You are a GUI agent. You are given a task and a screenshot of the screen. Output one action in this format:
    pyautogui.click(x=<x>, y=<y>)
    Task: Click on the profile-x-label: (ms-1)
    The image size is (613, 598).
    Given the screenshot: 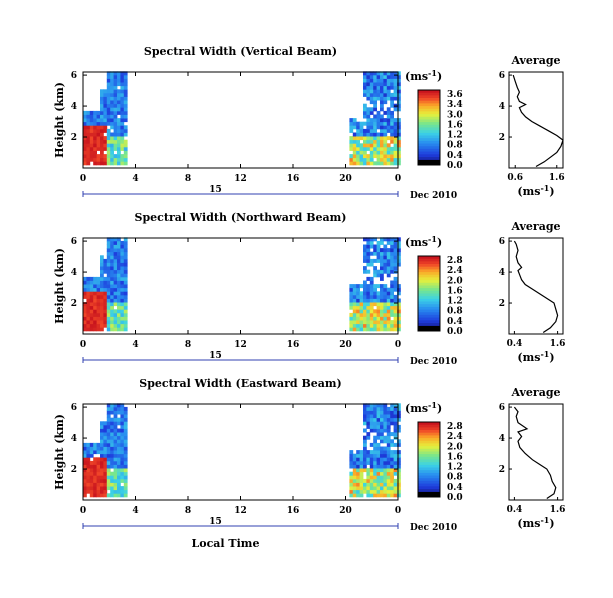 What is the action you would take?
    pyautogui.click(x=535, y=356)
    